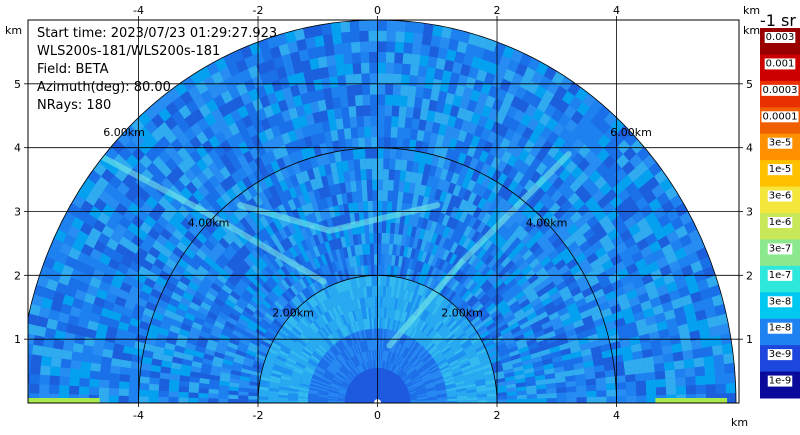 The image size is (800, 435). What do you see at coordinates (377, 415) in the screenshot?
I see `x-tick-label-bottom: 0` at bounding box center [377, 415].